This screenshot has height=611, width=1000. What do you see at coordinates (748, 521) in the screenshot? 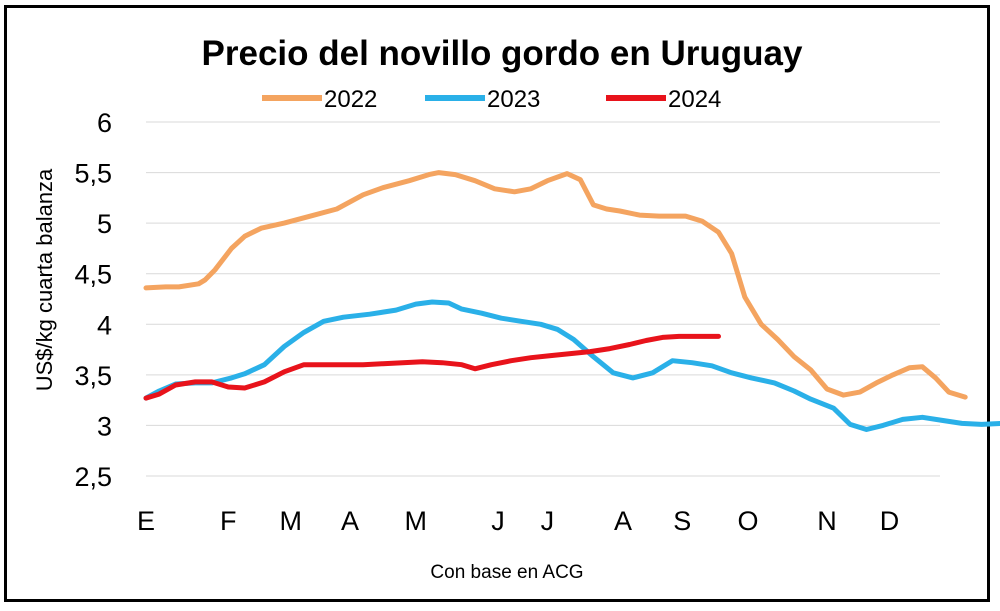
I see `x-tick-label: O` at bounding box center [748, 521].